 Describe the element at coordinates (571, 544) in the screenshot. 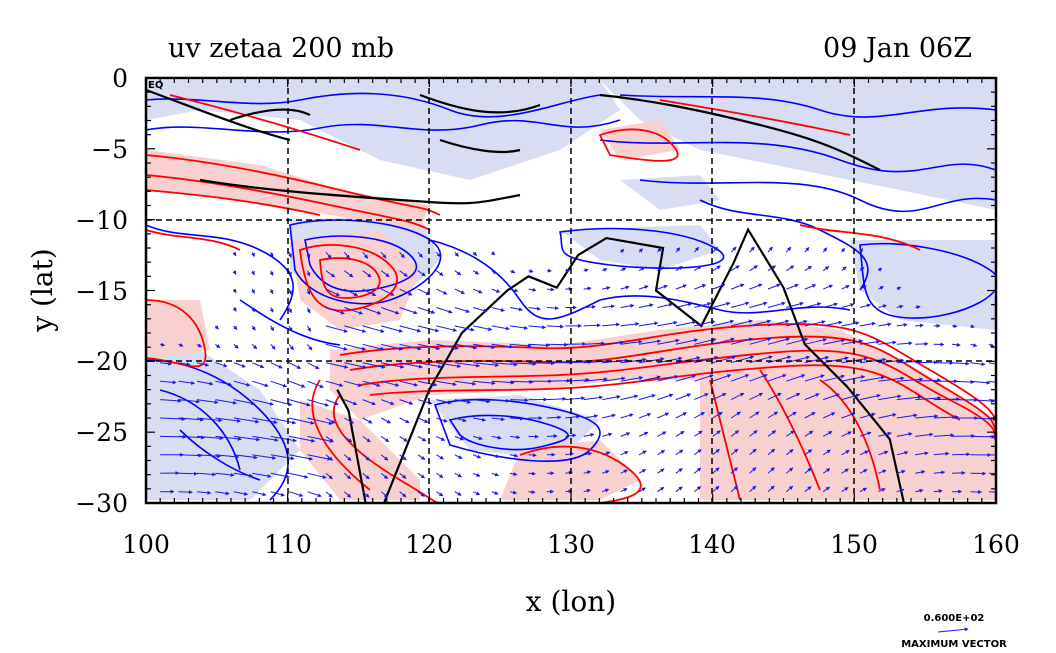

I see `x-axis-tick-labels: 100 110 120 130 140 150 160` at that location.